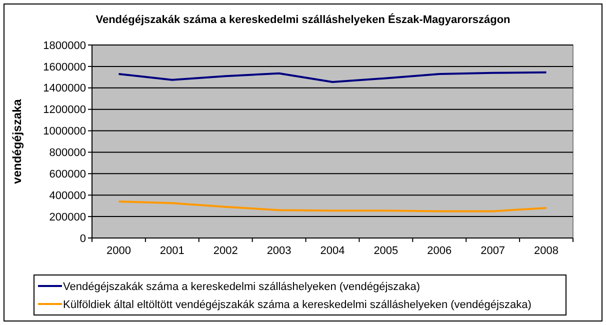  What do you see at coordinates (241, 287) in the screenshot?
I see `legend-label: Vendégéjszakák száma a kereskedelmi szálláshelyeken (vendégéjszaka)` at bounding box center [241, 287].